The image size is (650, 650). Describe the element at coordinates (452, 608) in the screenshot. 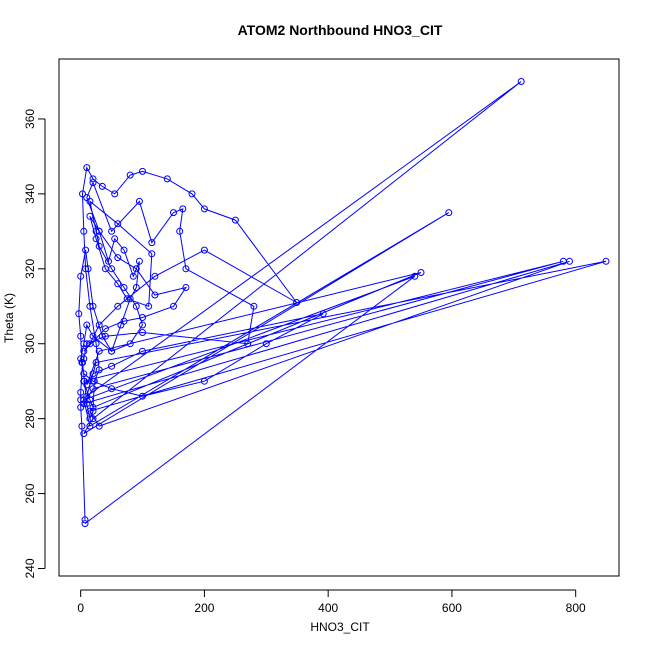

I see `x-tick-label: 600` at that location.